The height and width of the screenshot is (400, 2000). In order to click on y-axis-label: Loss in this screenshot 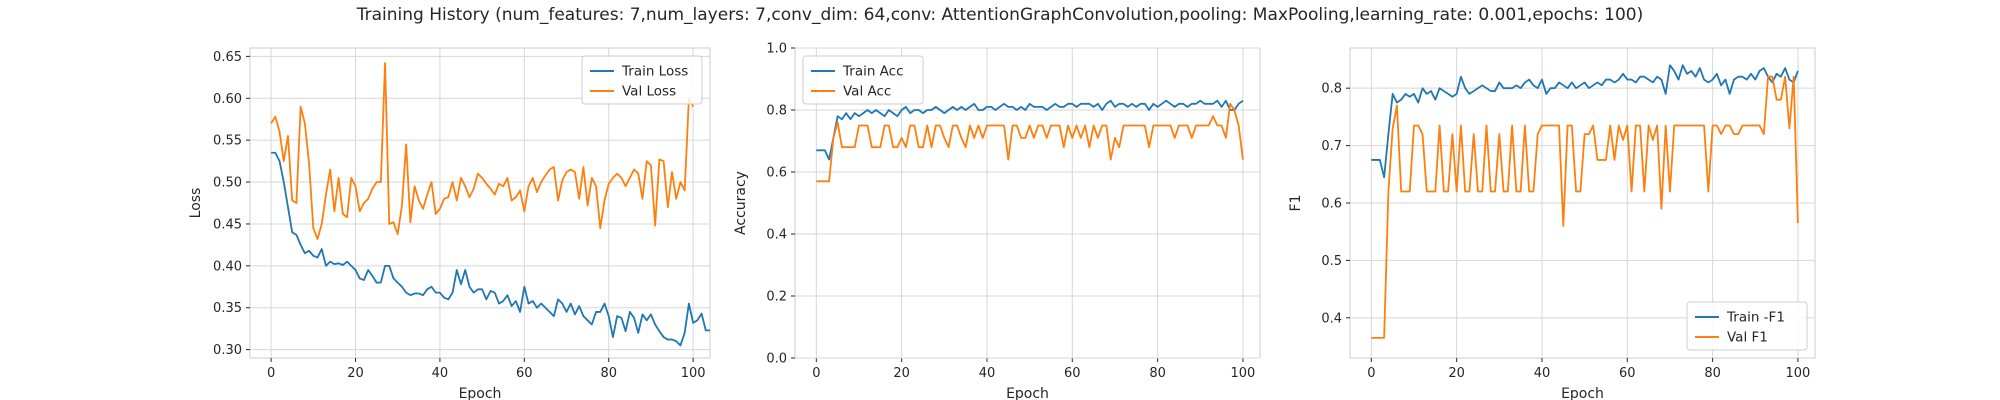, I will do `click(196, 203)`.